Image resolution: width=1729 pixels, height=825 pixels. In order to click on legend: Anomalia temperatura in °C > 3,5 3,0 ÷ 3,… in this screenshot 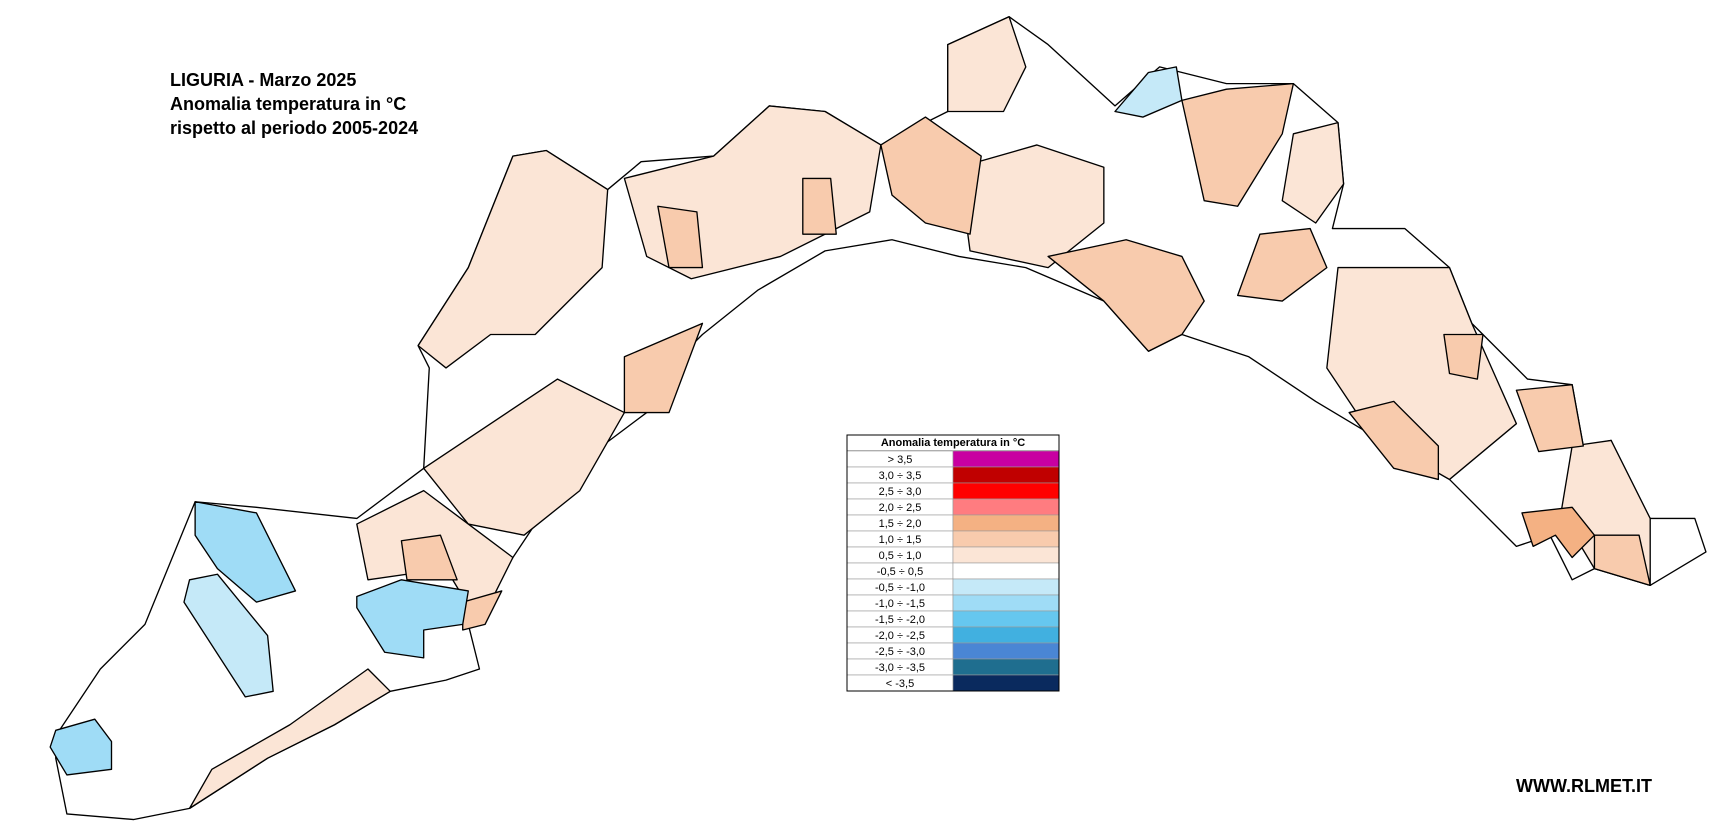, I will do `click(953, 563)`.